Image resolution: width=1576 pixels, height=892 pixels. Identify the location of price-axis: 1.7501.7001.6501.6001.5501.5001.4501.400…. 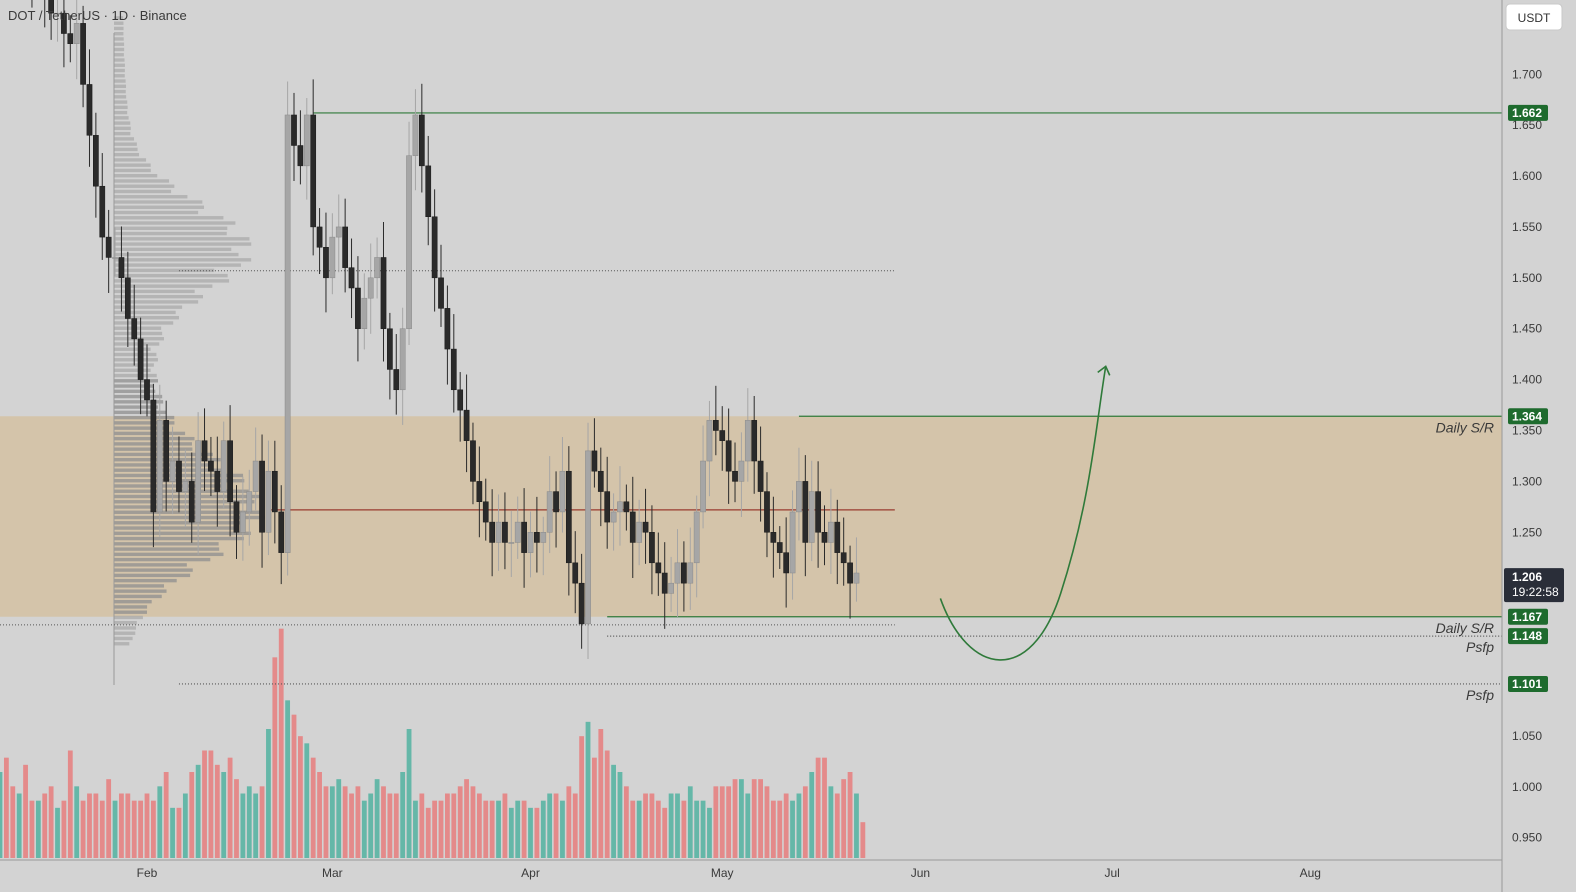
(1538, 446).